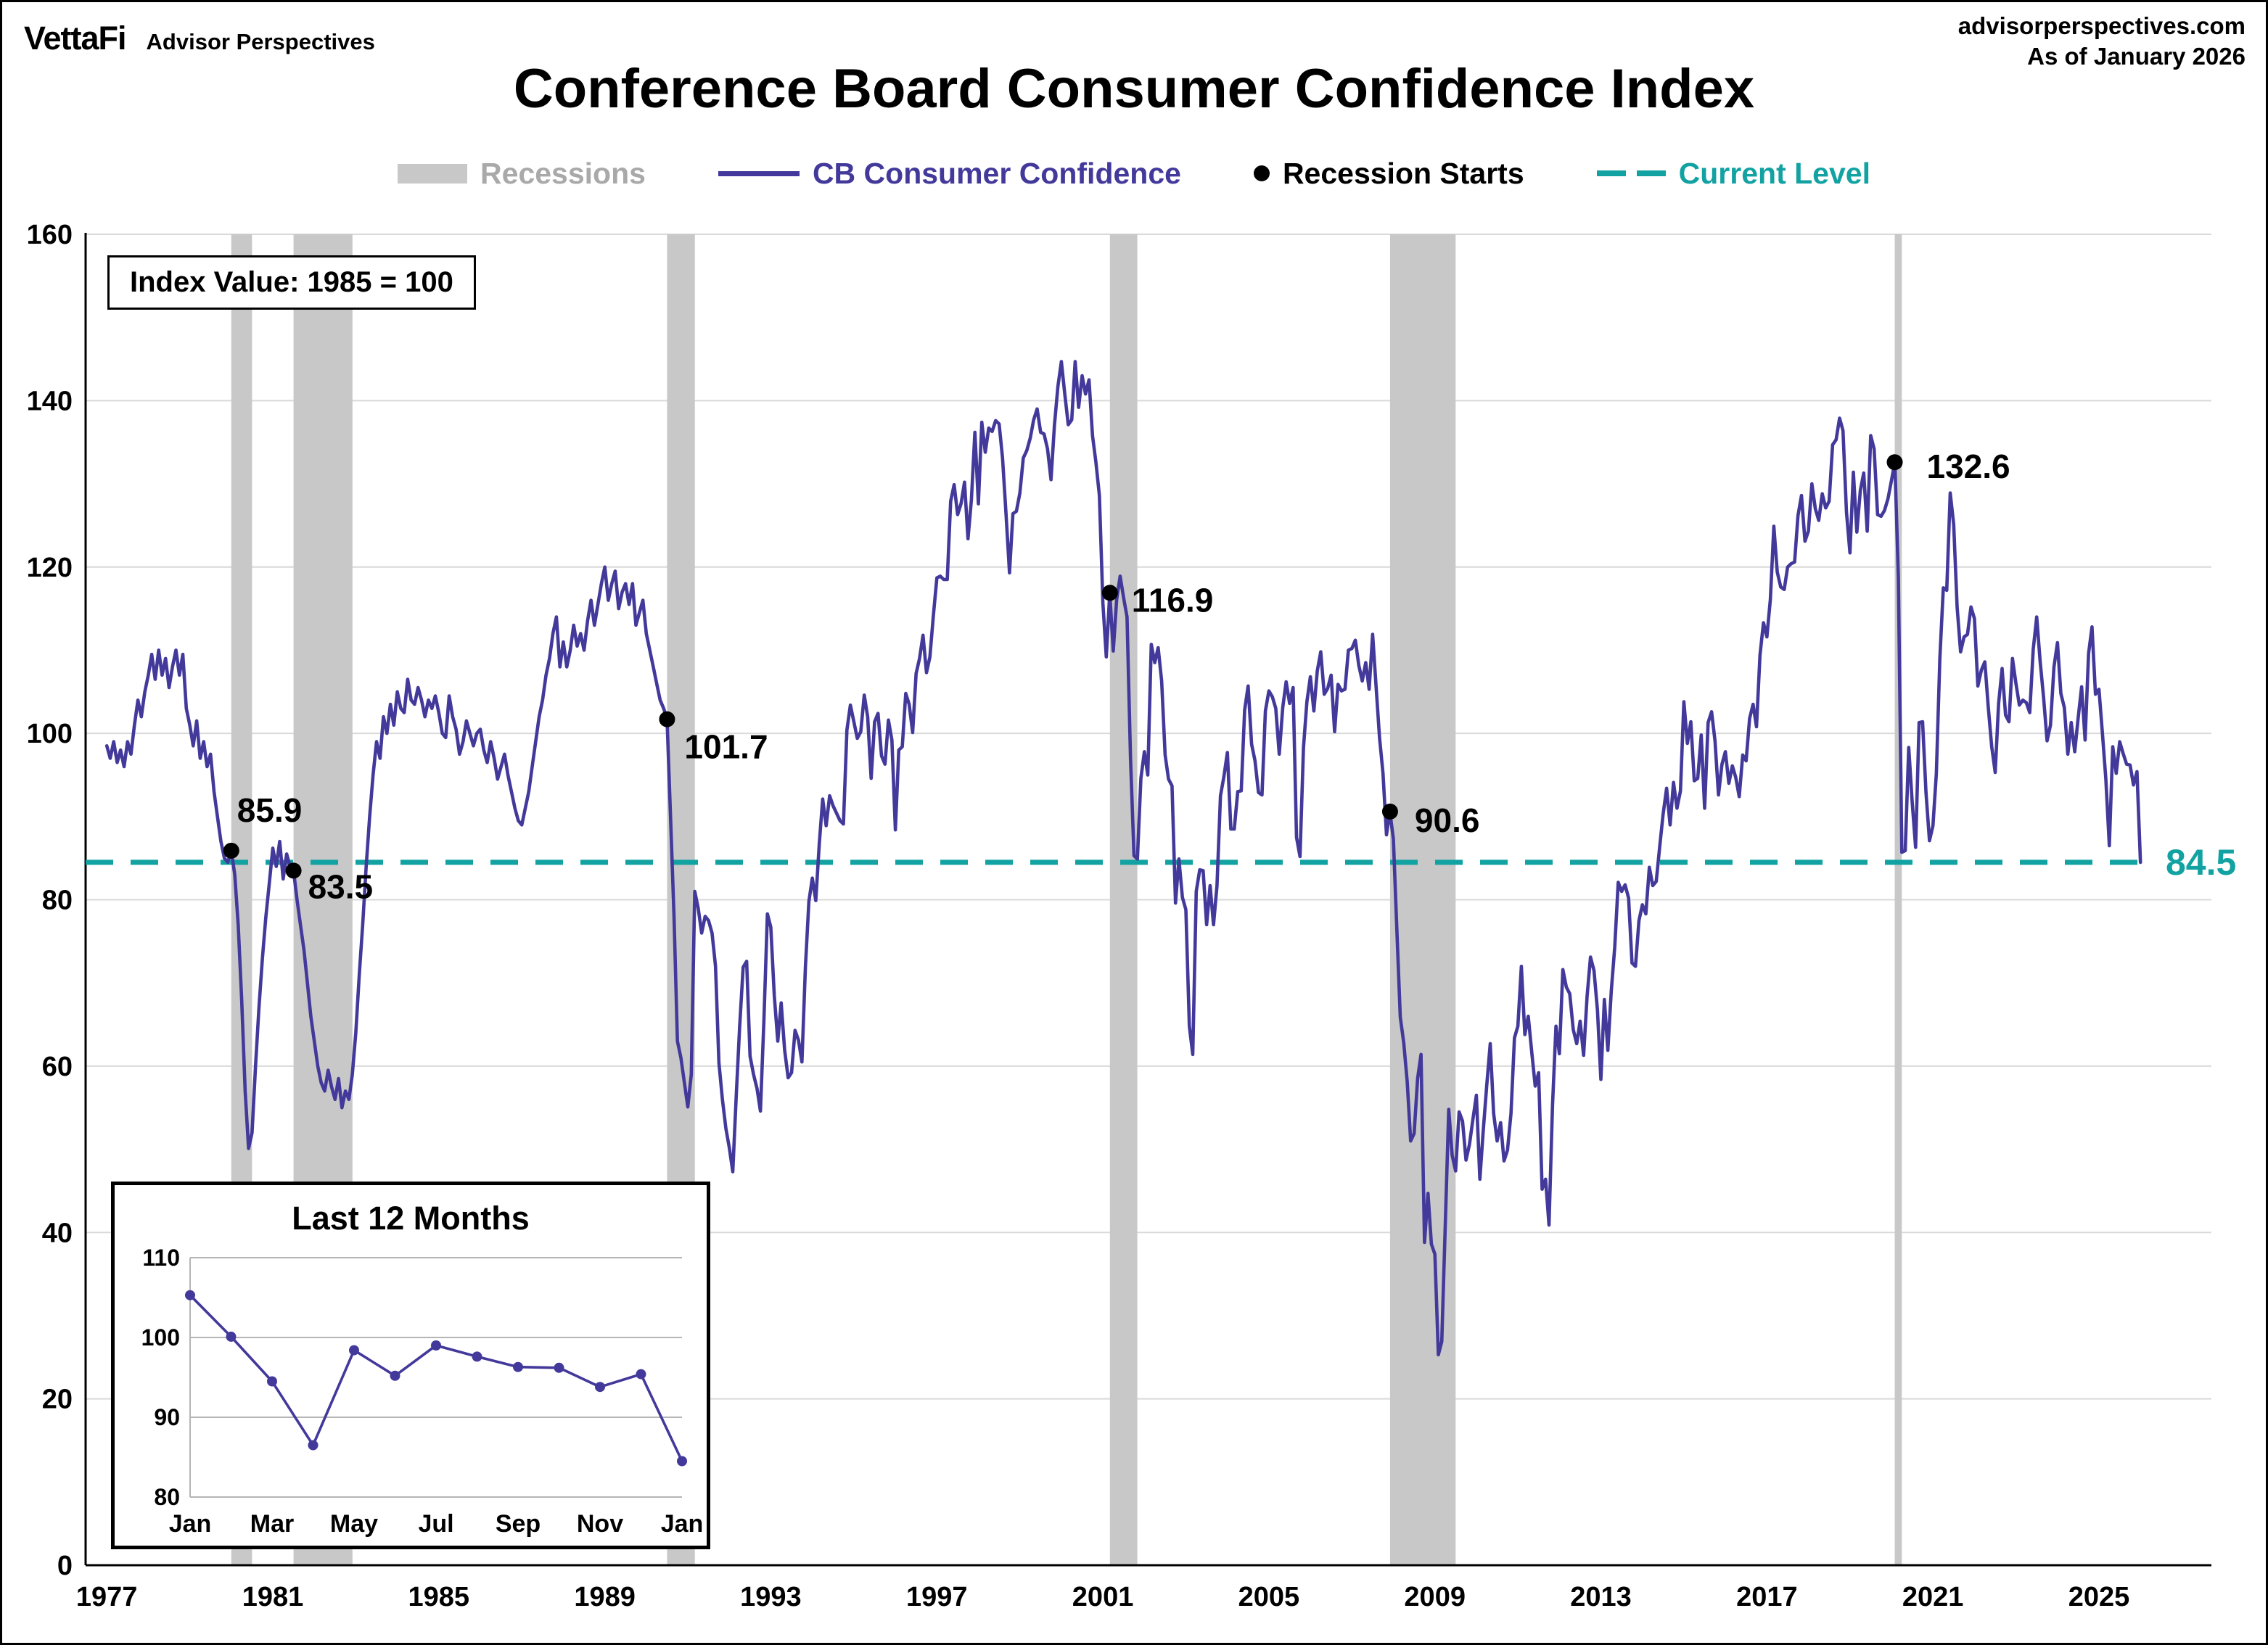 The image size is (2268, 1645). Describe the element at coordinates (161, 1258) in the screenshot. I see `inset-y-tick-label: 110` at that location.